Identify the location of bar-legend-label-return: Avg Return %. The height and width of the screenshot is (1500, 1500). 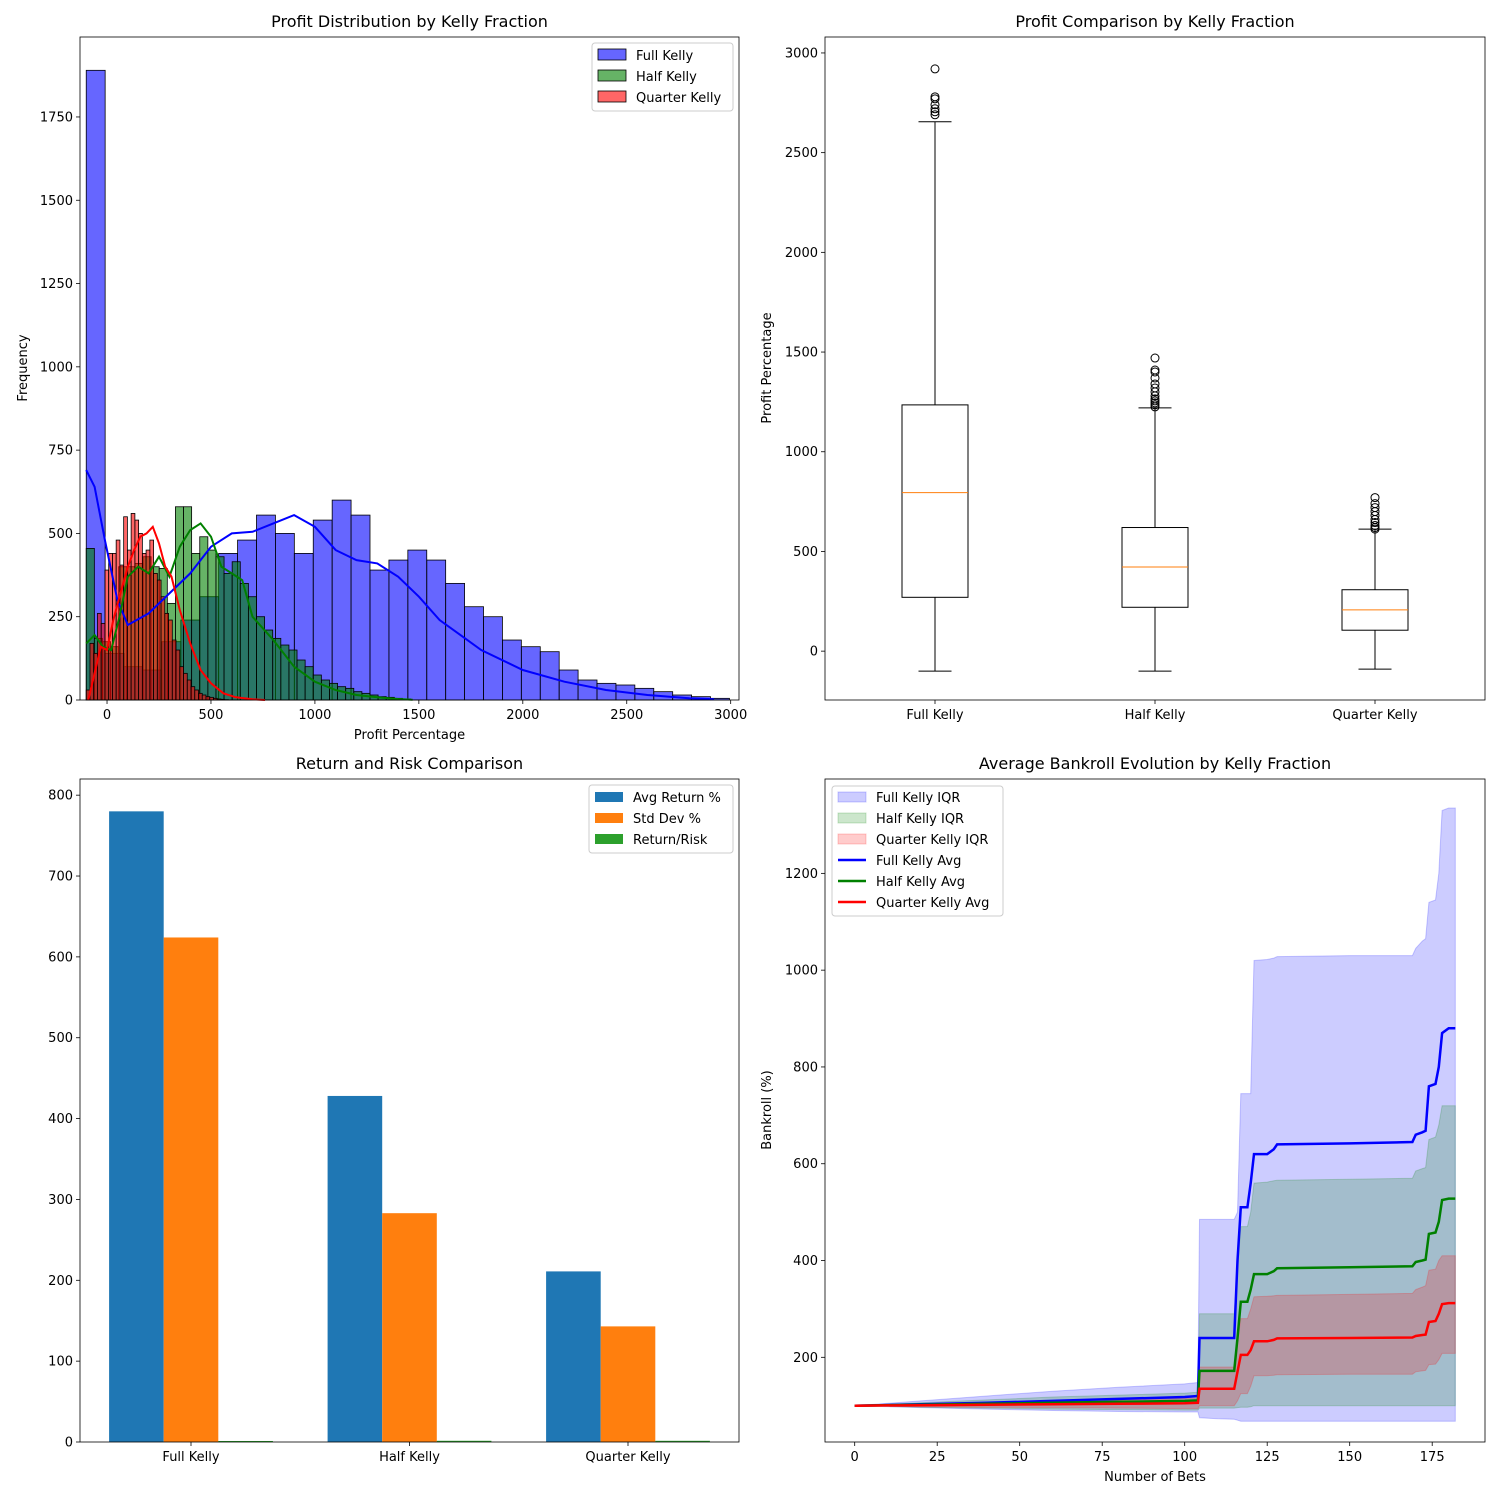
(677, 798).